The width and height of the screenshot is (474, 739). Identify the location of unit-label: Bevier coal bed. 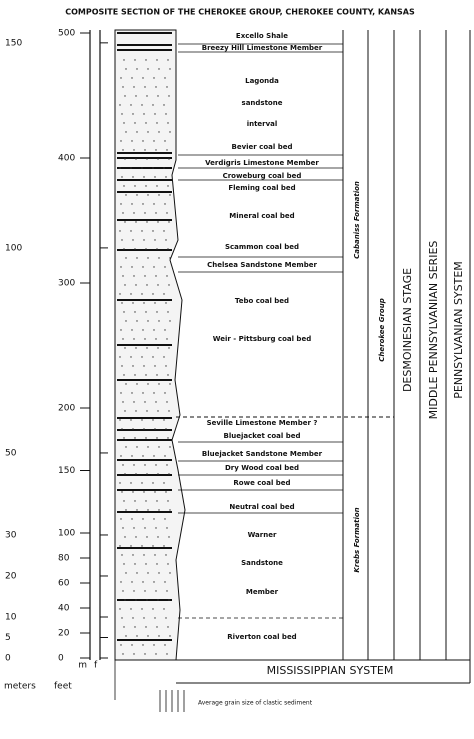
(262, 147).